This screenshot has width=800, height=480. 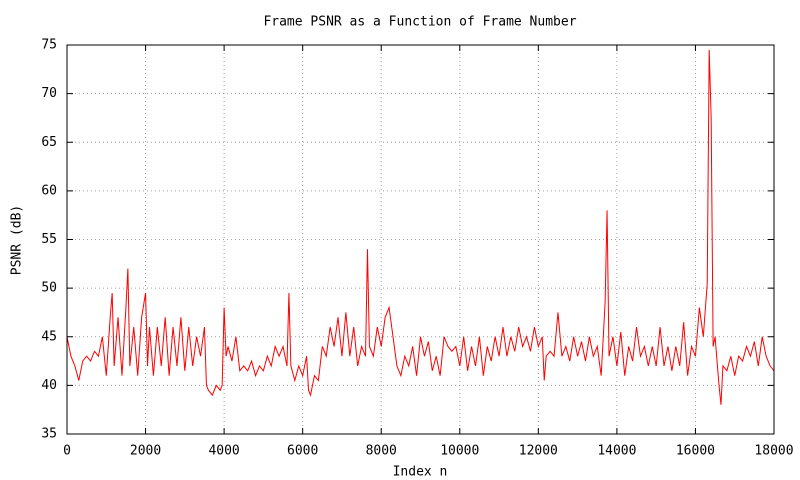 I want to click on y-tick-label: 45, so click(x=49, y=336).